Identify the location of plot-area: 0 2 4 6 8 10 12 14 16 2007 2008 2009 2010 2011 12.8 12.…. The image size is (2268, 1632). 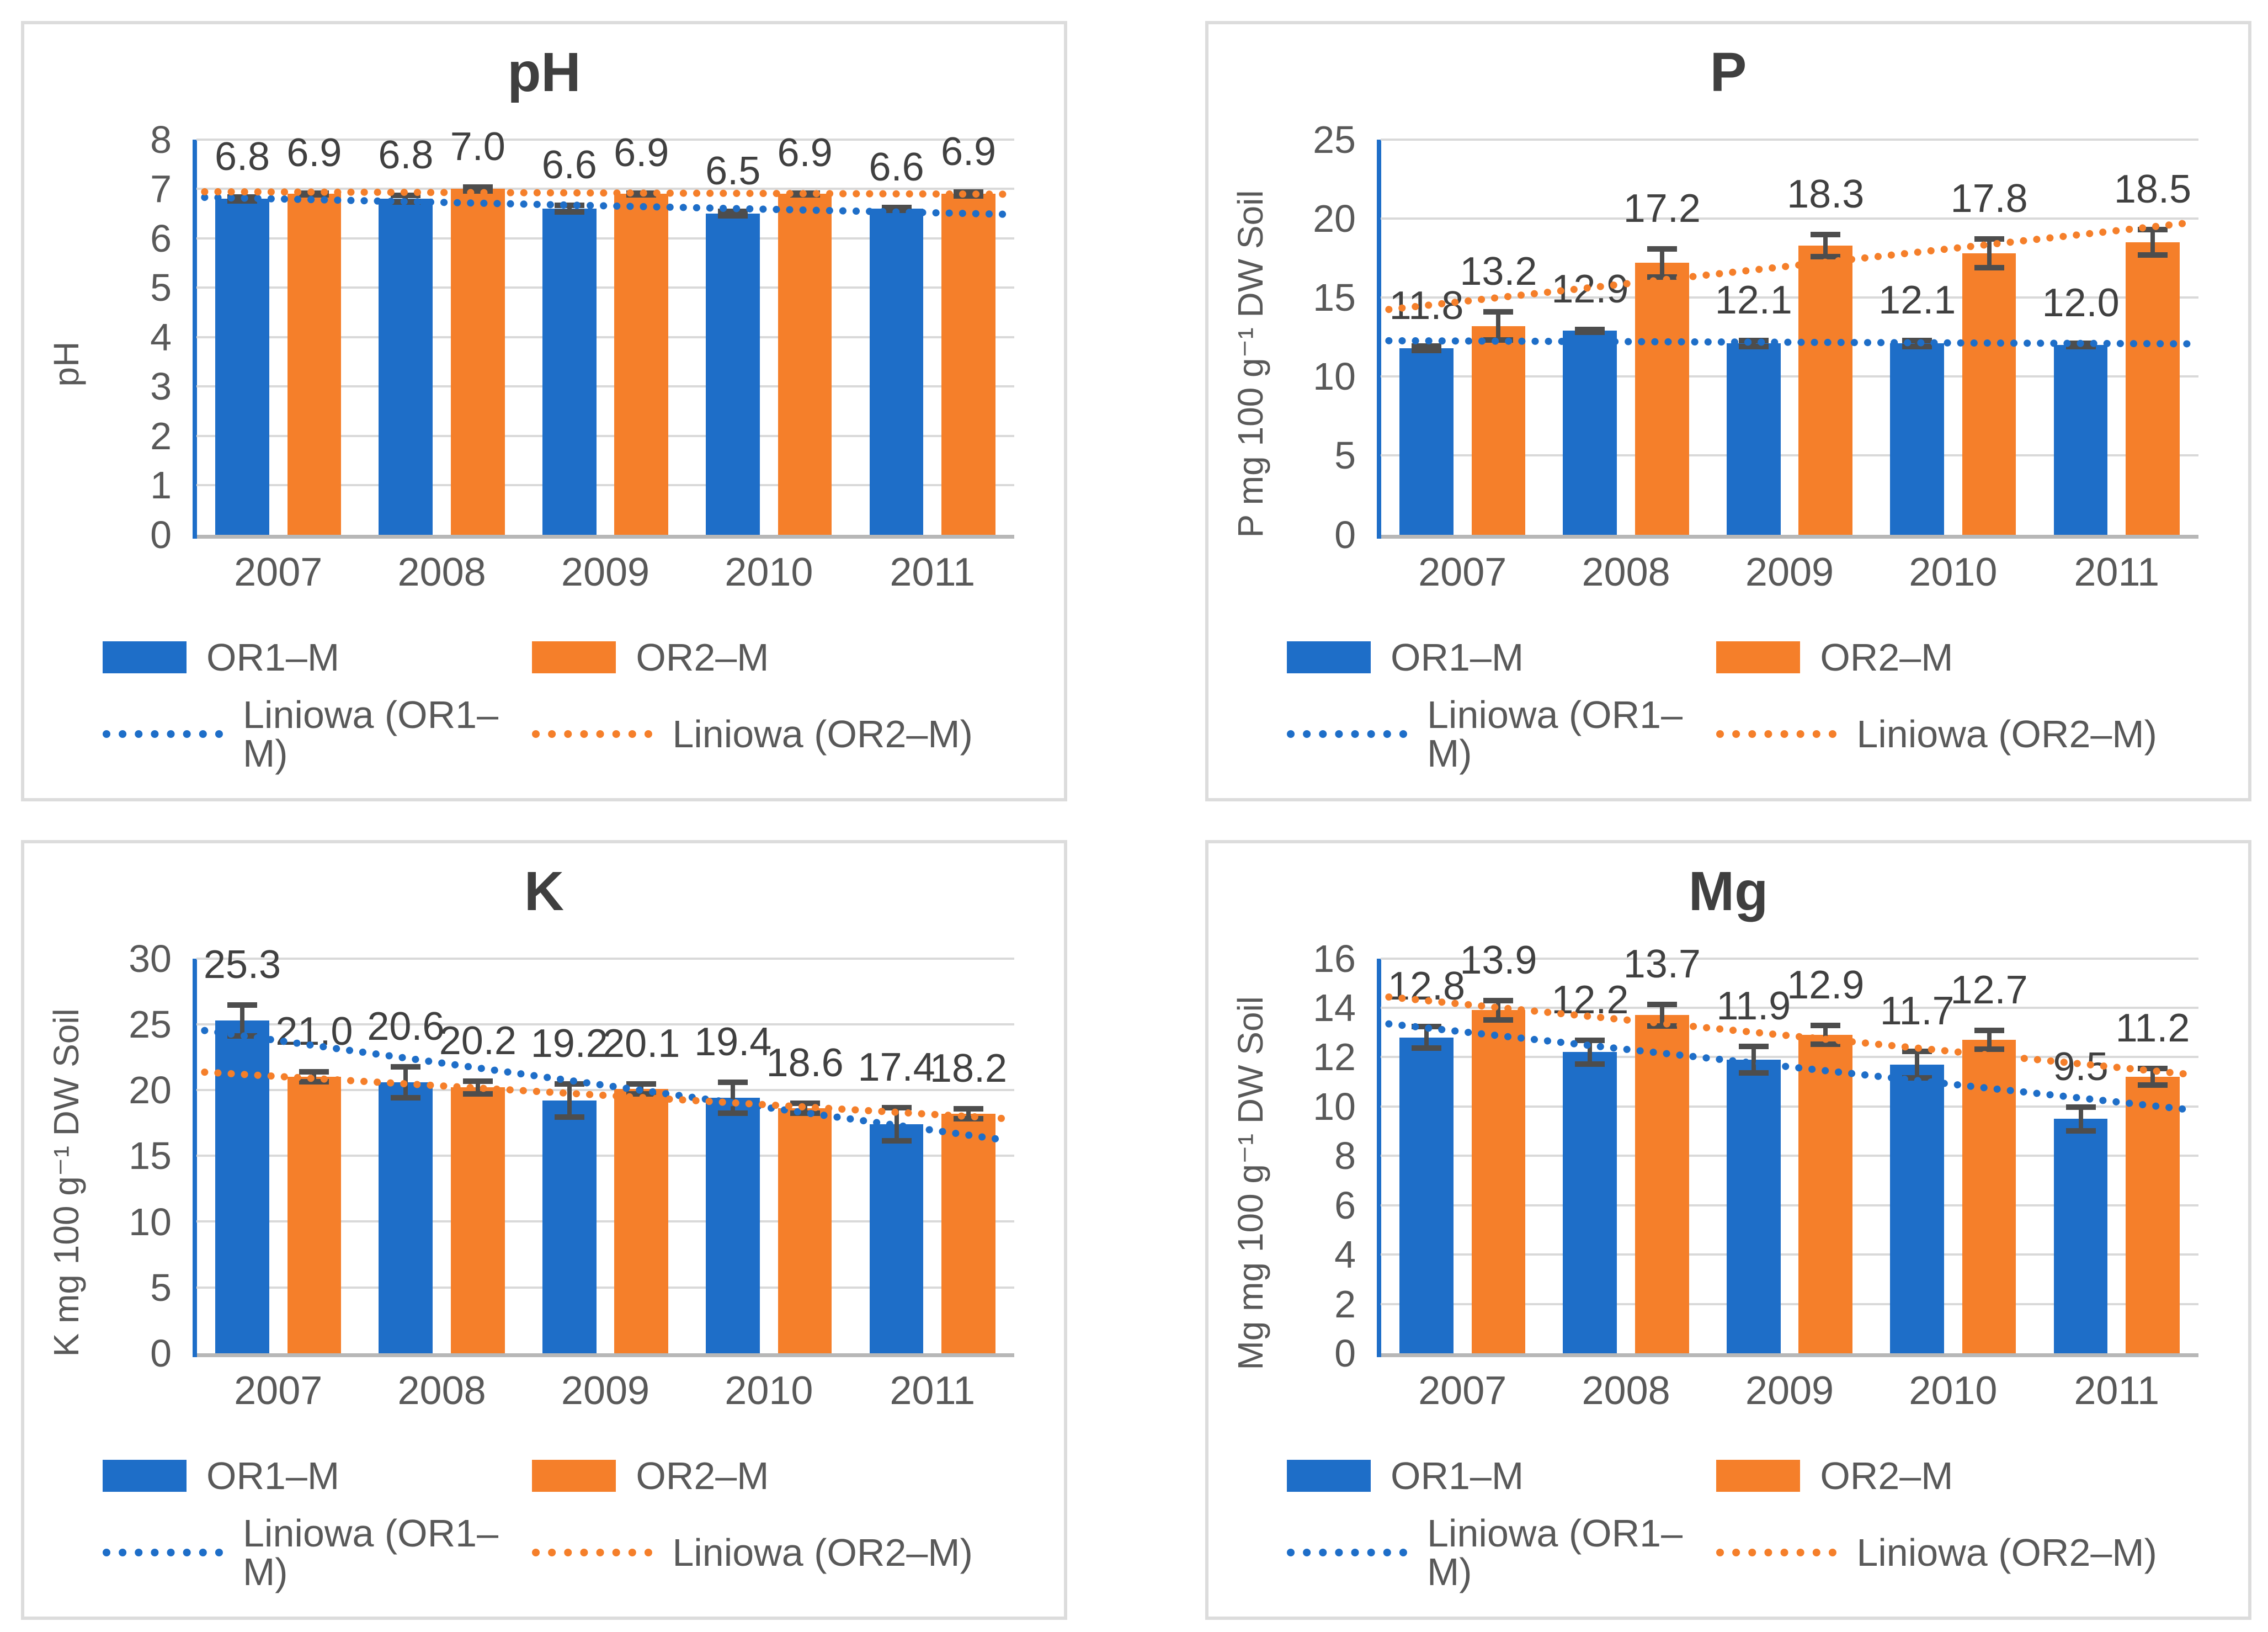
(1755, 1175).